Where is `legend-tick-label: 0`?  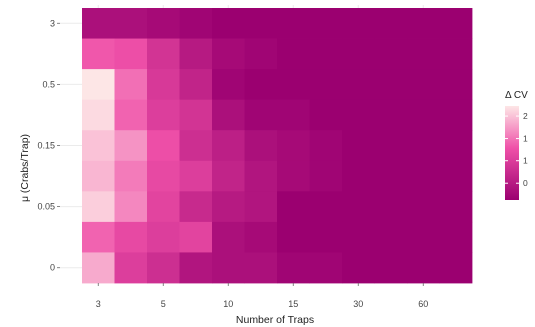
legend-tick-label: 0 is located at coordinates (525, 183).